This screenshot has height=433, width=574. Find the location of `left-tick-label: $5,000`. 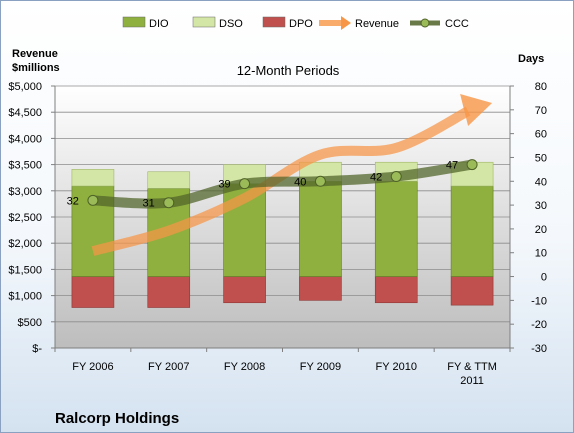

left-tick-label: $5,000 is located at coordinates (25, 87).